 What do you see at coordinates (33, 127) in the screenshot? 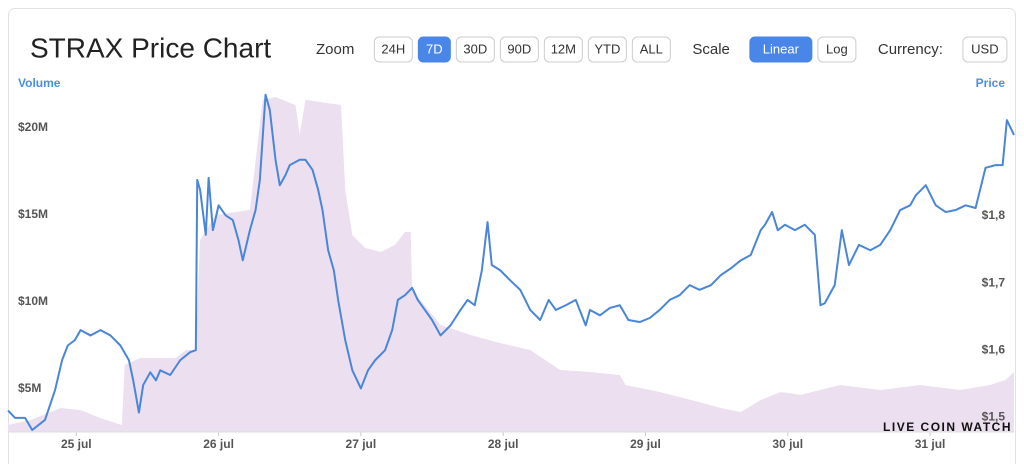
I see `y-tick-label: $20M` at bounding box center [33, 127].